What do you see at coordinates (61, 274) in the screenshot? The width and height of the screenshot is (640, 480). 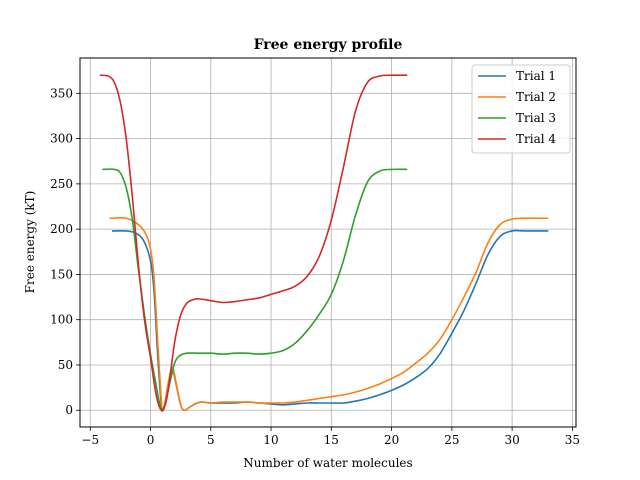 I see `y-tick-label: 150` at bounding box center [61, 274].